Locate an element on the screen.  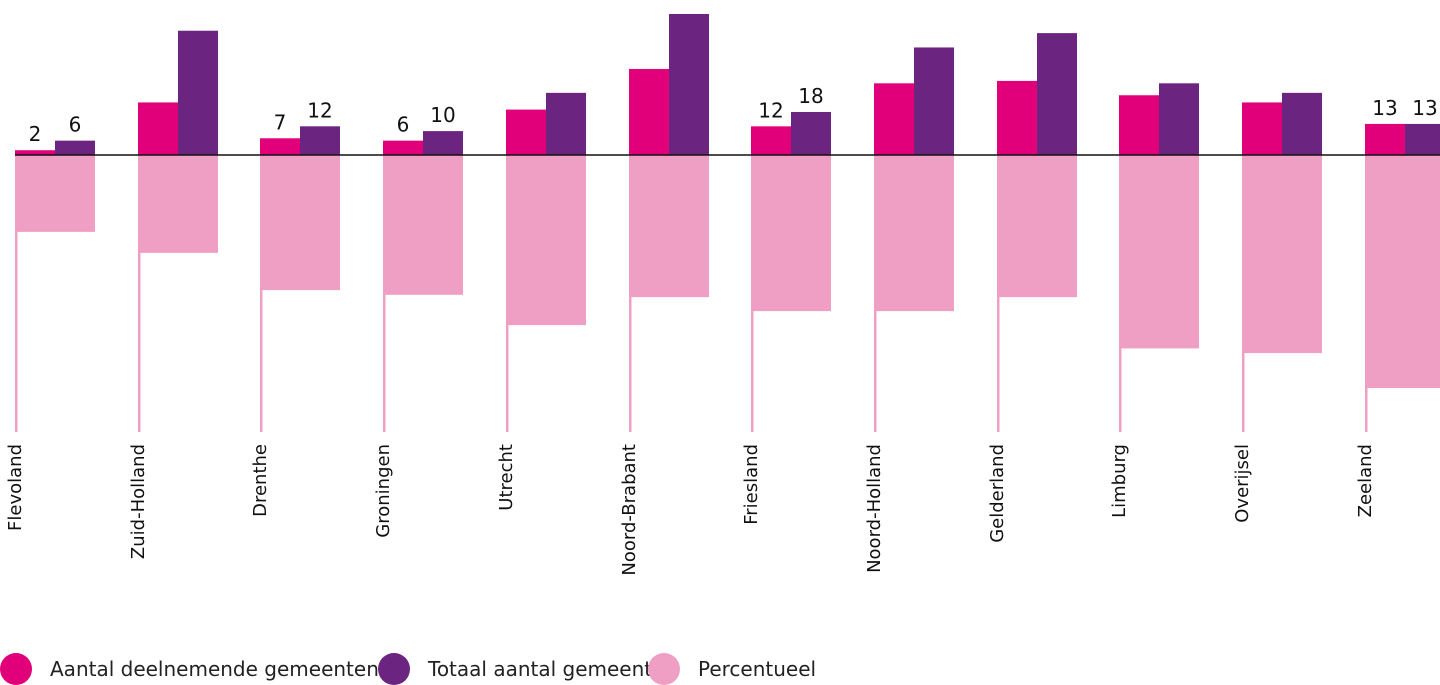
category-label-groningen: Groningen is located at coordinates (383, 491).